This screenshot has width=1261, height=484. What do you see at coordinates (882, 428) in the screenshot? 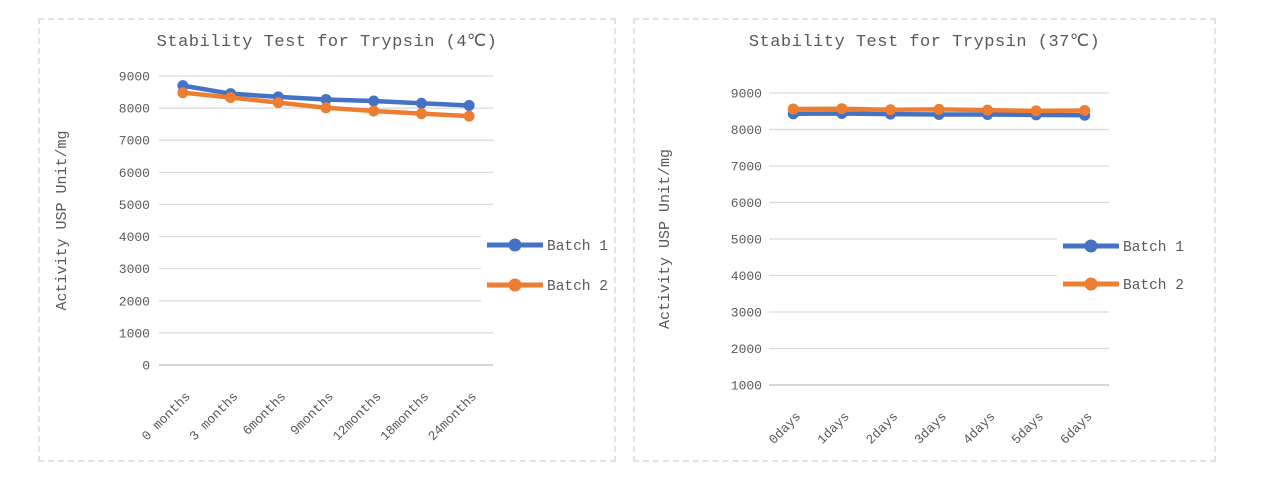
I see `x-tick-label: 2days` at bounding box center [882, 428].